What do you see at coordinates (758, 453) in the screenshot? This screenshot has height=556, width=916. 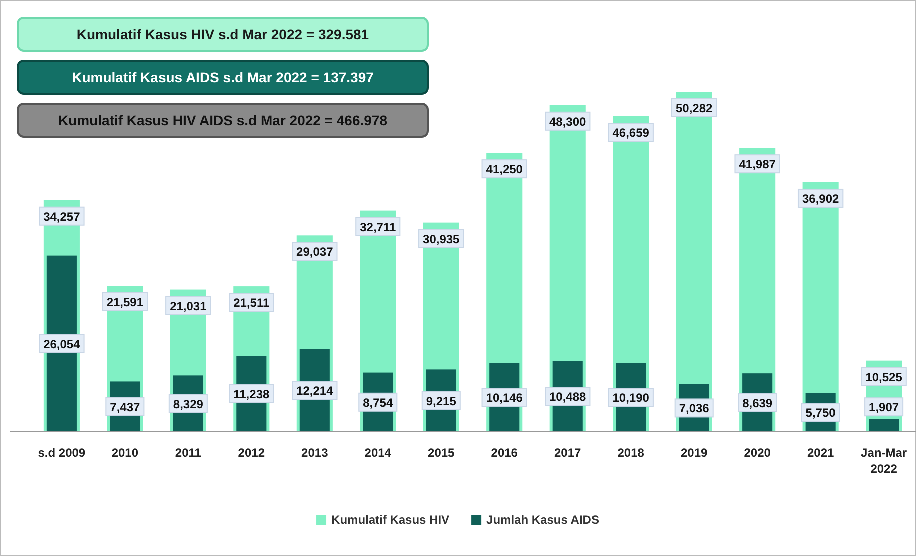 I see `x-tick-label: 2020` at bounding box center [758, 453].